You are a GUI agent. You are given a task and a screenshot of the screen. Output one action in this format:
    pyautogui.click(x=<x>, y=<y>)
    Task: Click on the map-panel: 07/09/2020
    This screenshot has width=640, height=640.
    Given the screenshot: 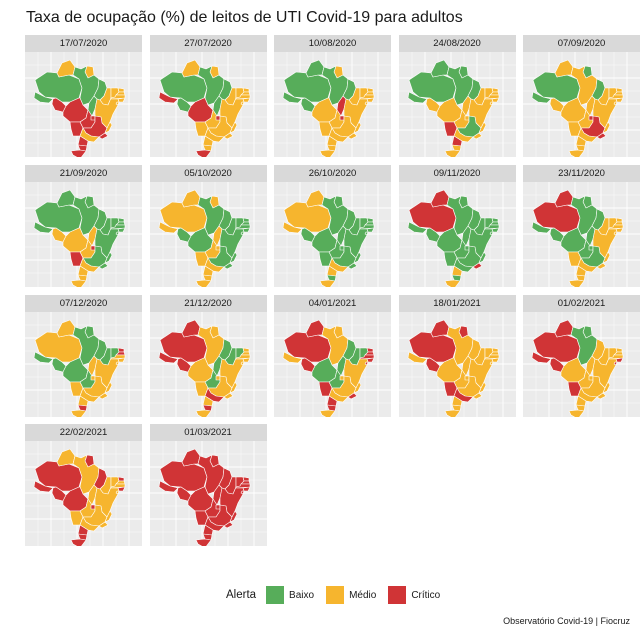 What is the action you would take?
    pyautogui.click(x=581, y=96)
    